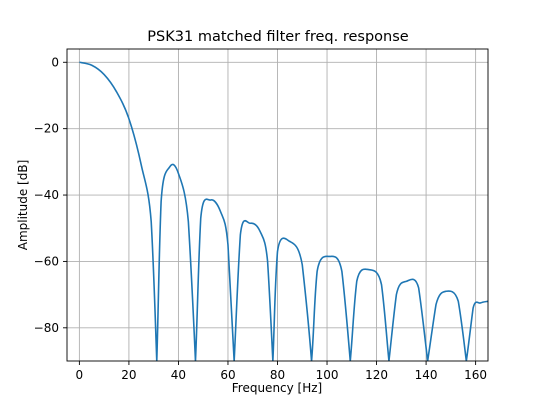  What do you see at coordinates (46, 129) in the screenshot?
I see `y-tick-label: −20` at bounding box center [46, 129].